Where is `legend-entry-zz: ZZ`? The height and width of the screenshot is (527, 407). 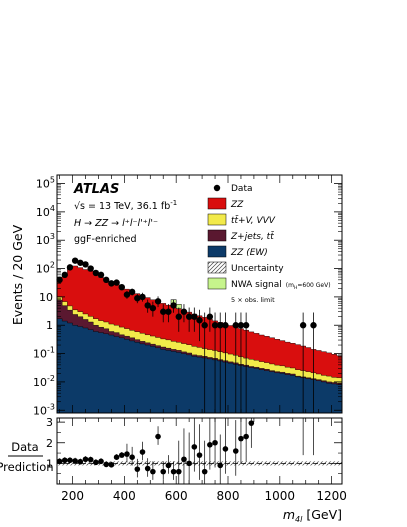 legend-entry-zz: ZZ is located at coordinates (225, 203).